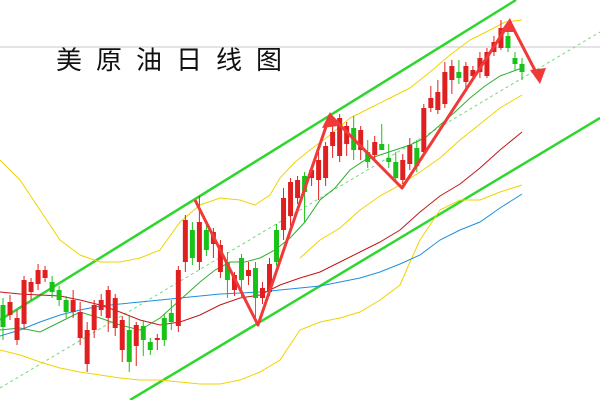 This screenshot has height=400, width=600. Describe the element at coordinates (330, 120) in the screenshot. I see `zigzag-arrowhead-peak` at that location.